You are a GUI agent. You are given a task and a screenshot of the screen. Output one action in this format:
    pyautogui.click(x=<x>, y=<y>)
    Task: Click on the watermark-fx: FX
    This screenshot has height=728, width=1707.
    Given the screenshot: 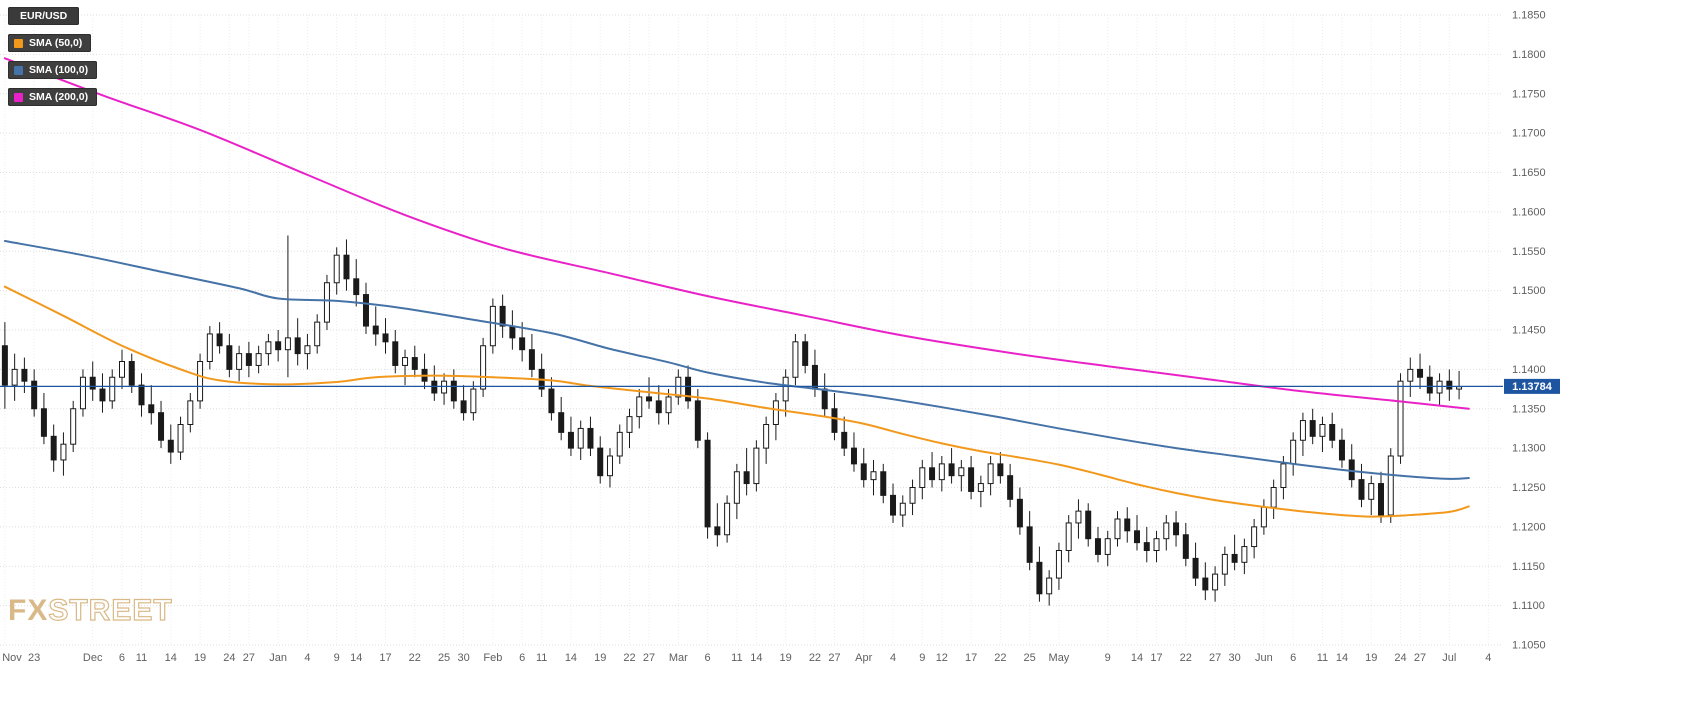 What is the action you would take?
    pyautogui.click(x=28, y=610)
    